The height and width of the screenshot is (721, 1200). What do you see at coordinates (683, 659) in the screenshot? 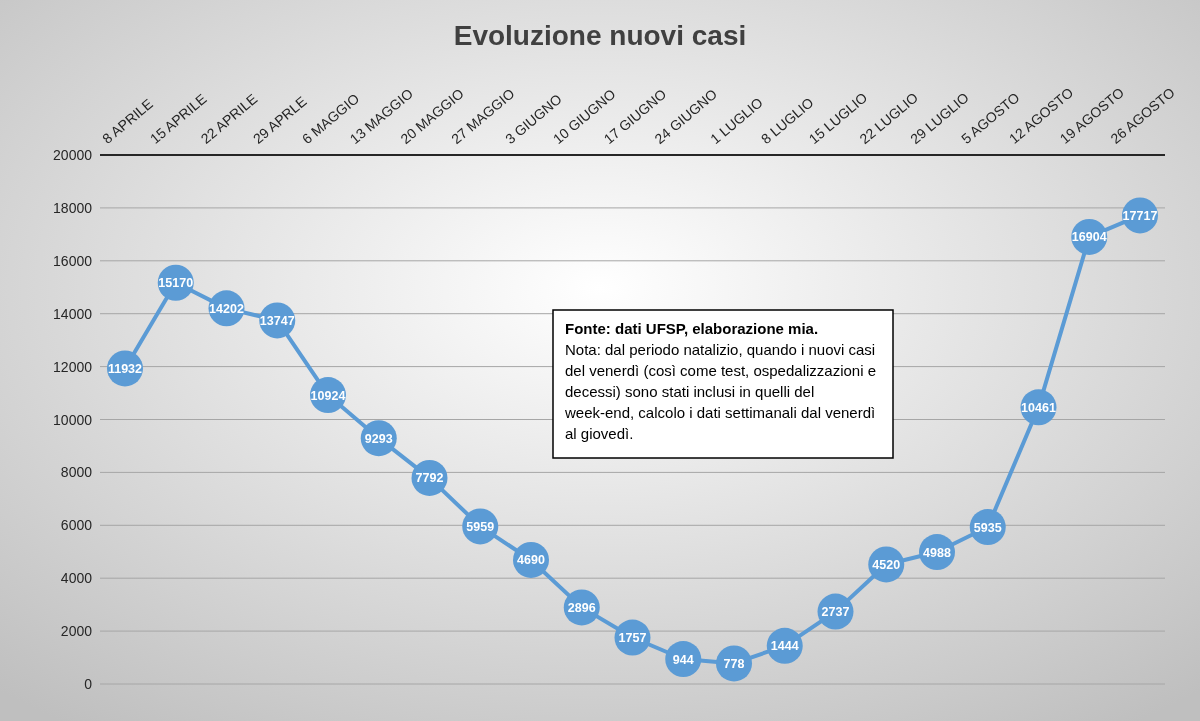
I see `data-label: 944` at bounding box center [683, 659].